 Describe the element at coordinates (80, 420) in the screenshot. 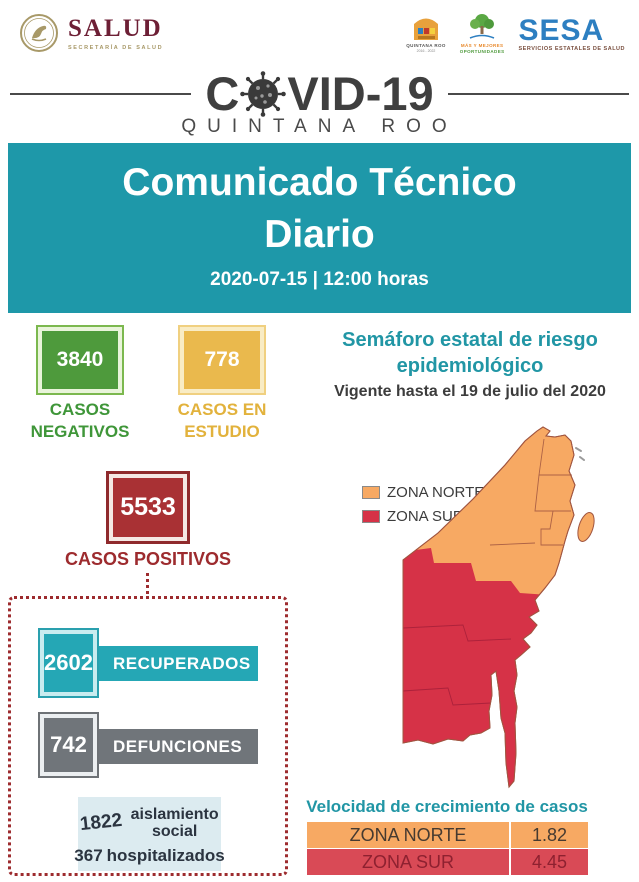

I see `negative-cases-label: CASOS NEGATIVOS` at that location.